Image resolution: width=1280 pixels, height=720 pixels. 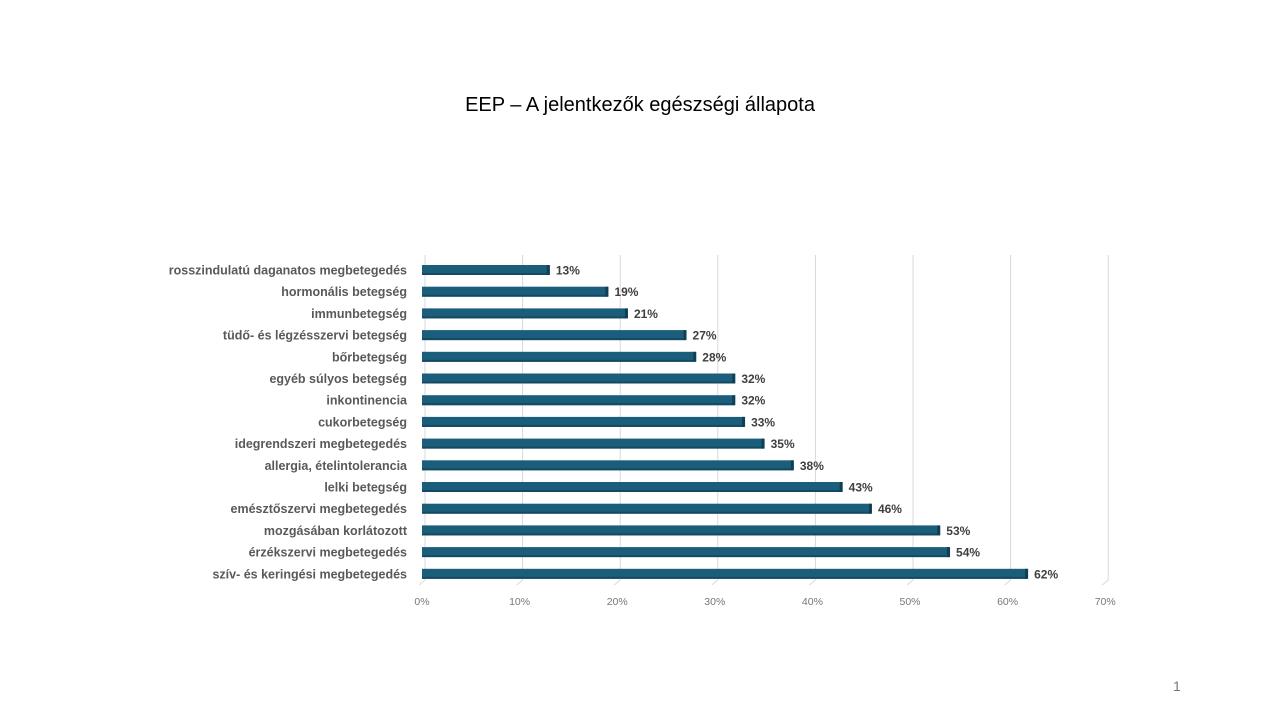 What do you see at coordinates (421, 602) in the screenshot?
I see `x-tick-label: 0%` at bounding box center [421, 602].